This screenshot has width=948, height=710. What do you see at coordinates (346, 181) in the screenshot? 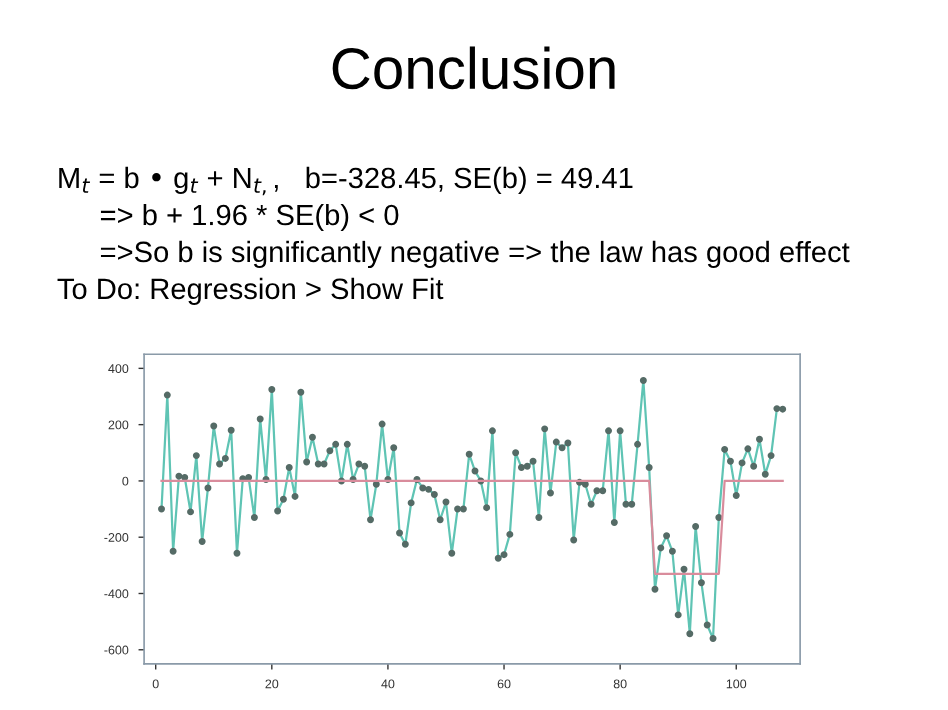
I see `text: M$_{t}$ = b • g$_{t}$ + N$_{t,}$, b=-328.45, SE(b) = 49.41` at bounding box center [346, 181].